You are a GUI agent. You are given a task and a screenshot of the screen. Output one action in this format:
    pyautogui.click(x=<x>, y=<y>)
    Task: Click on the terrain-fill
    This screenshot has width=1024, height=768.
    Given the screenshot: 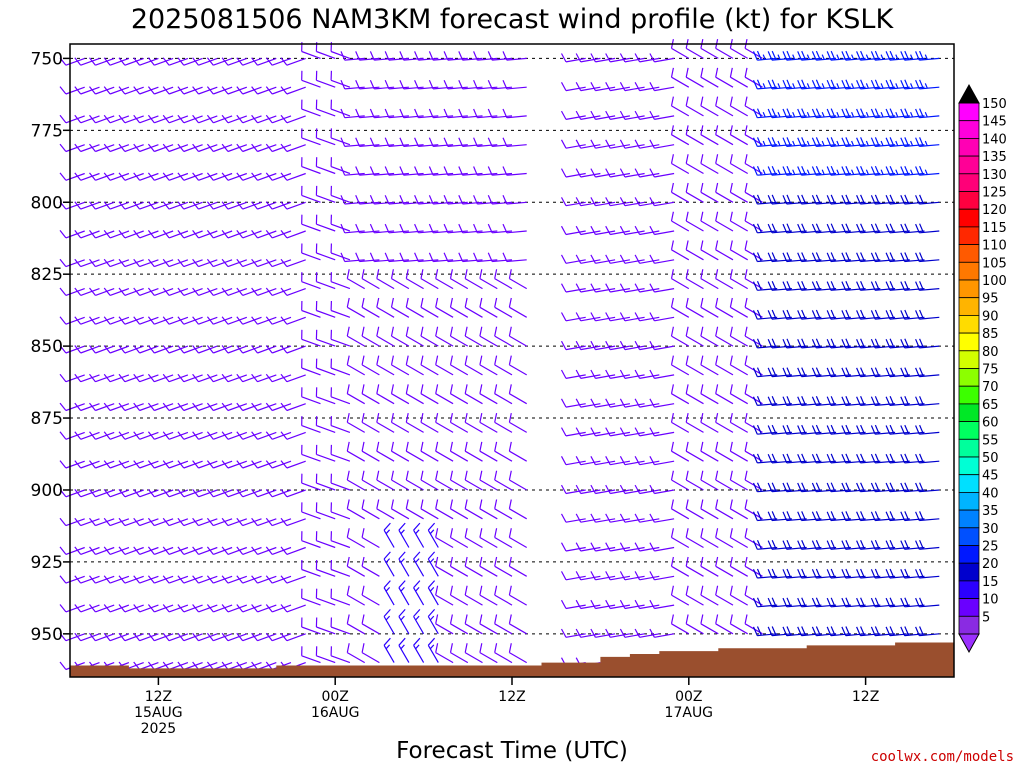 What is the action you would take?
    pyautogui.click(x=512, y=659)
    